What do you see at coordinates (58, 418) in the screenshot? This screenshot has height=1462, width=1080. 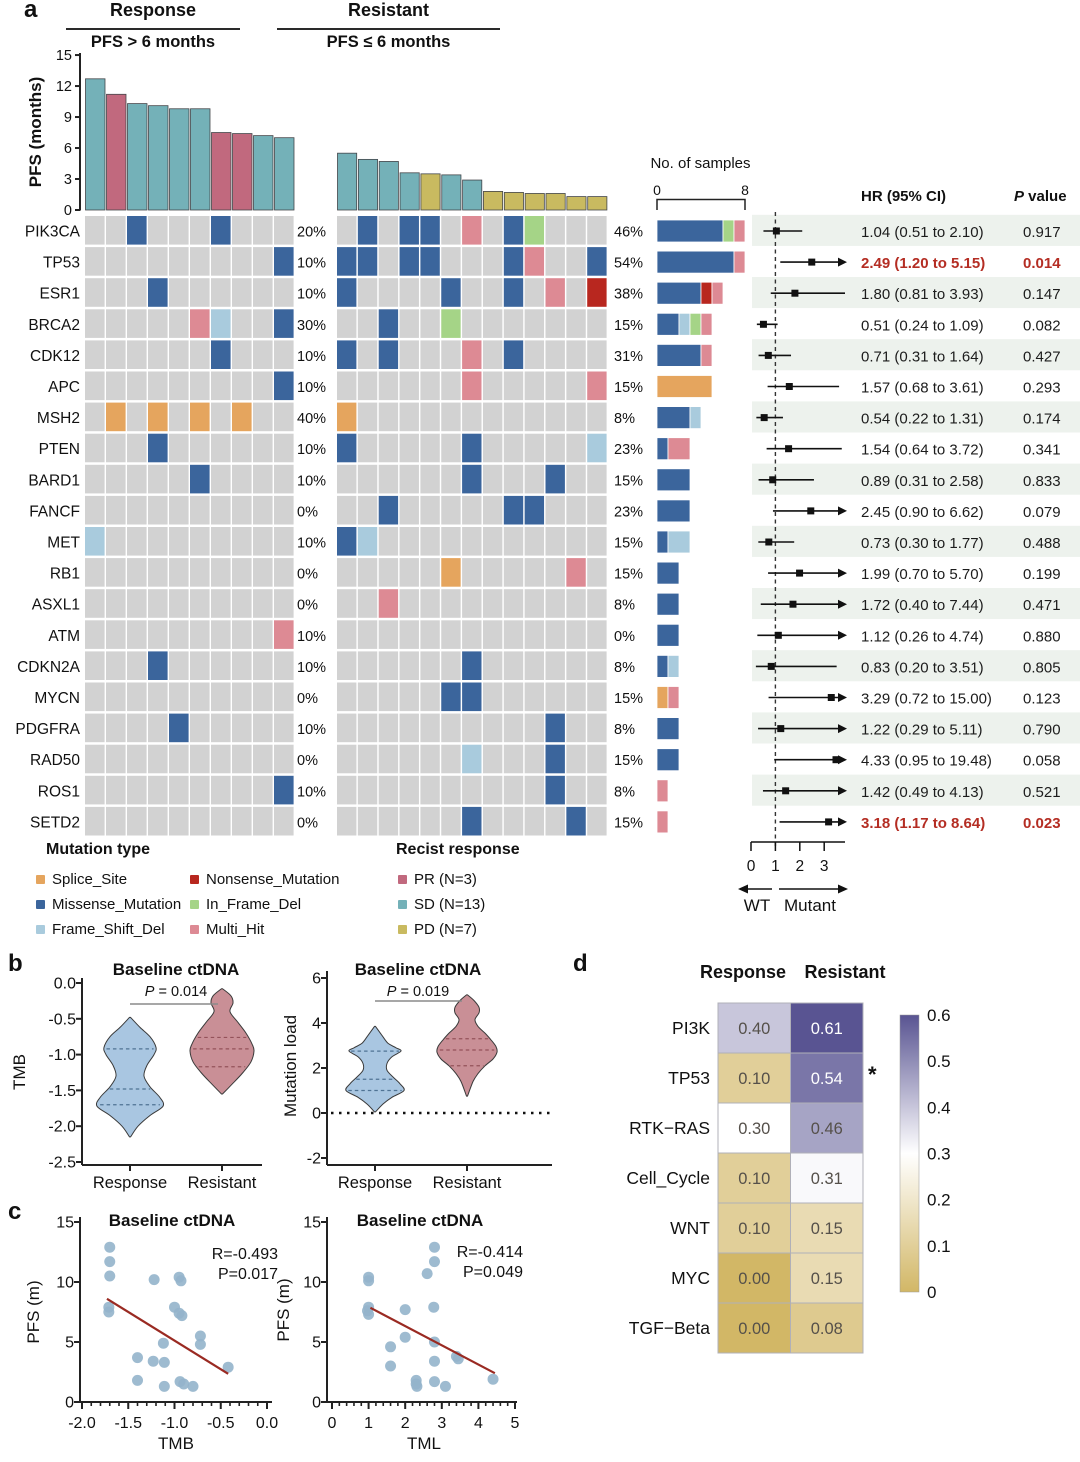 I see `gene-label: MSH2` at bounding box center [58, 418].